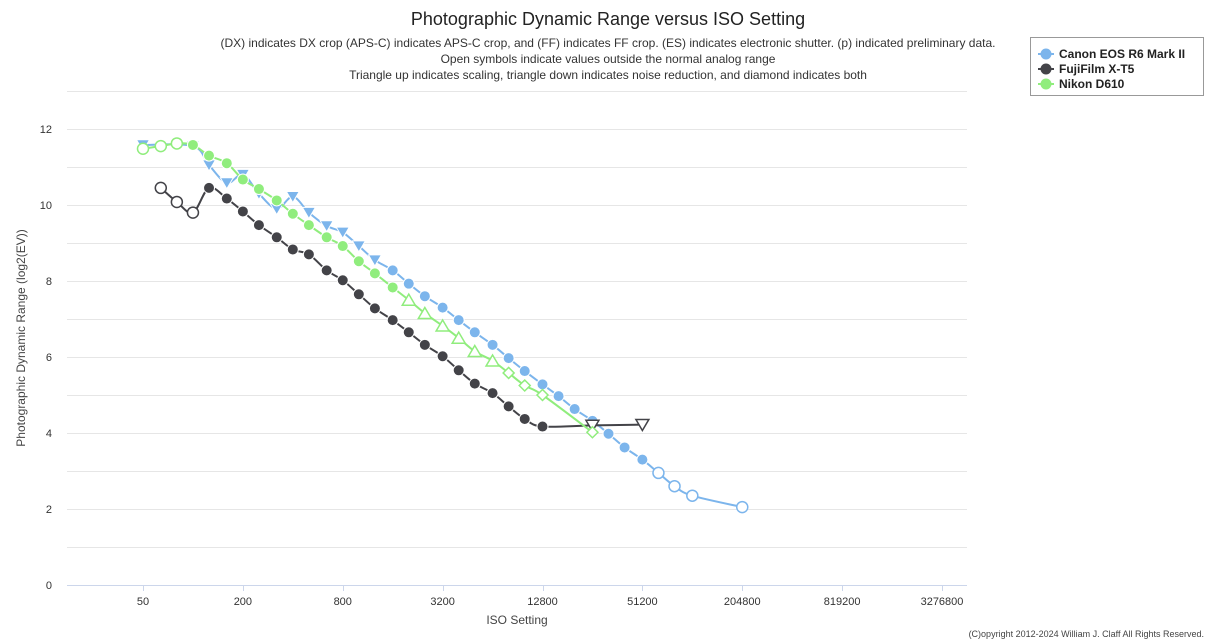 This screenshot has width=1215, height=642. What do you see at coordinates (642, 602) in the screenshot?
I see `x-tick-label: 51200` at bounding box center [642, 602].